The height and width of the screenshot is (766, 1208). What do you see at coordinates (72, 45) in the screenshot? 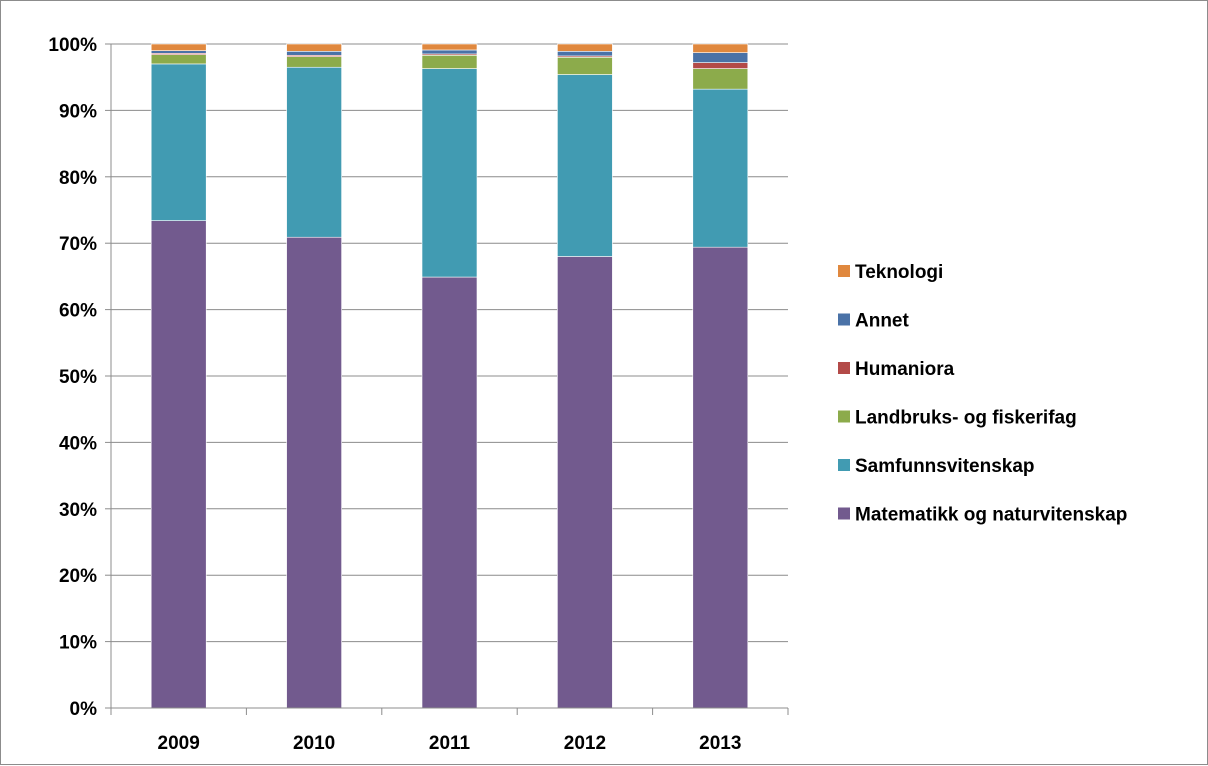
I see `y-tick-label: 100%` at bounding box center [72, 45].